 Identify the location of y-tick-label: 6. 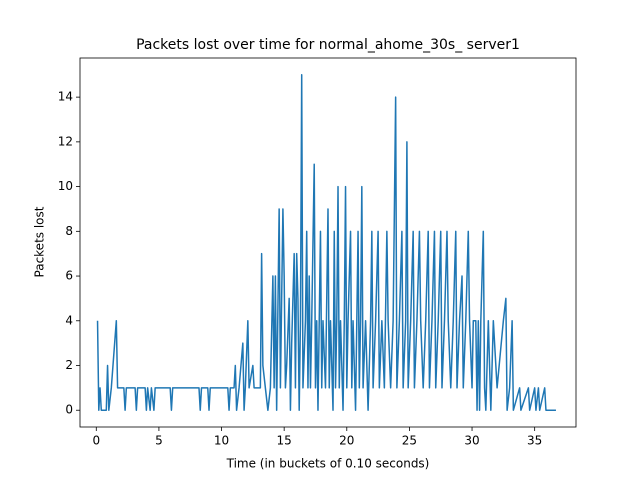
(69, 276).